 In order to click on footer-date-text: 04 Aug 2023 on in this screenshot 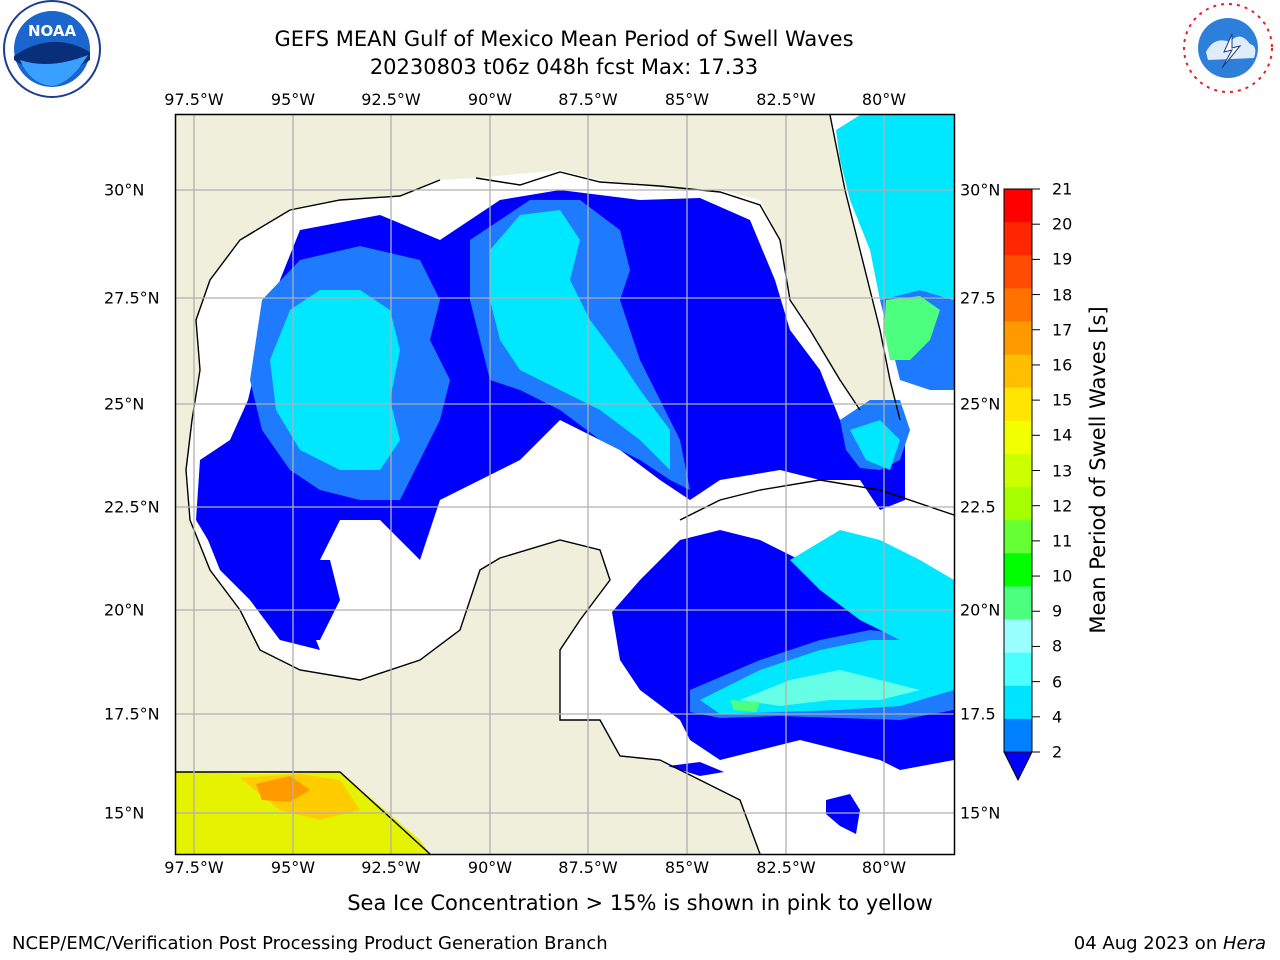, I will do `click(1148, 943)`.